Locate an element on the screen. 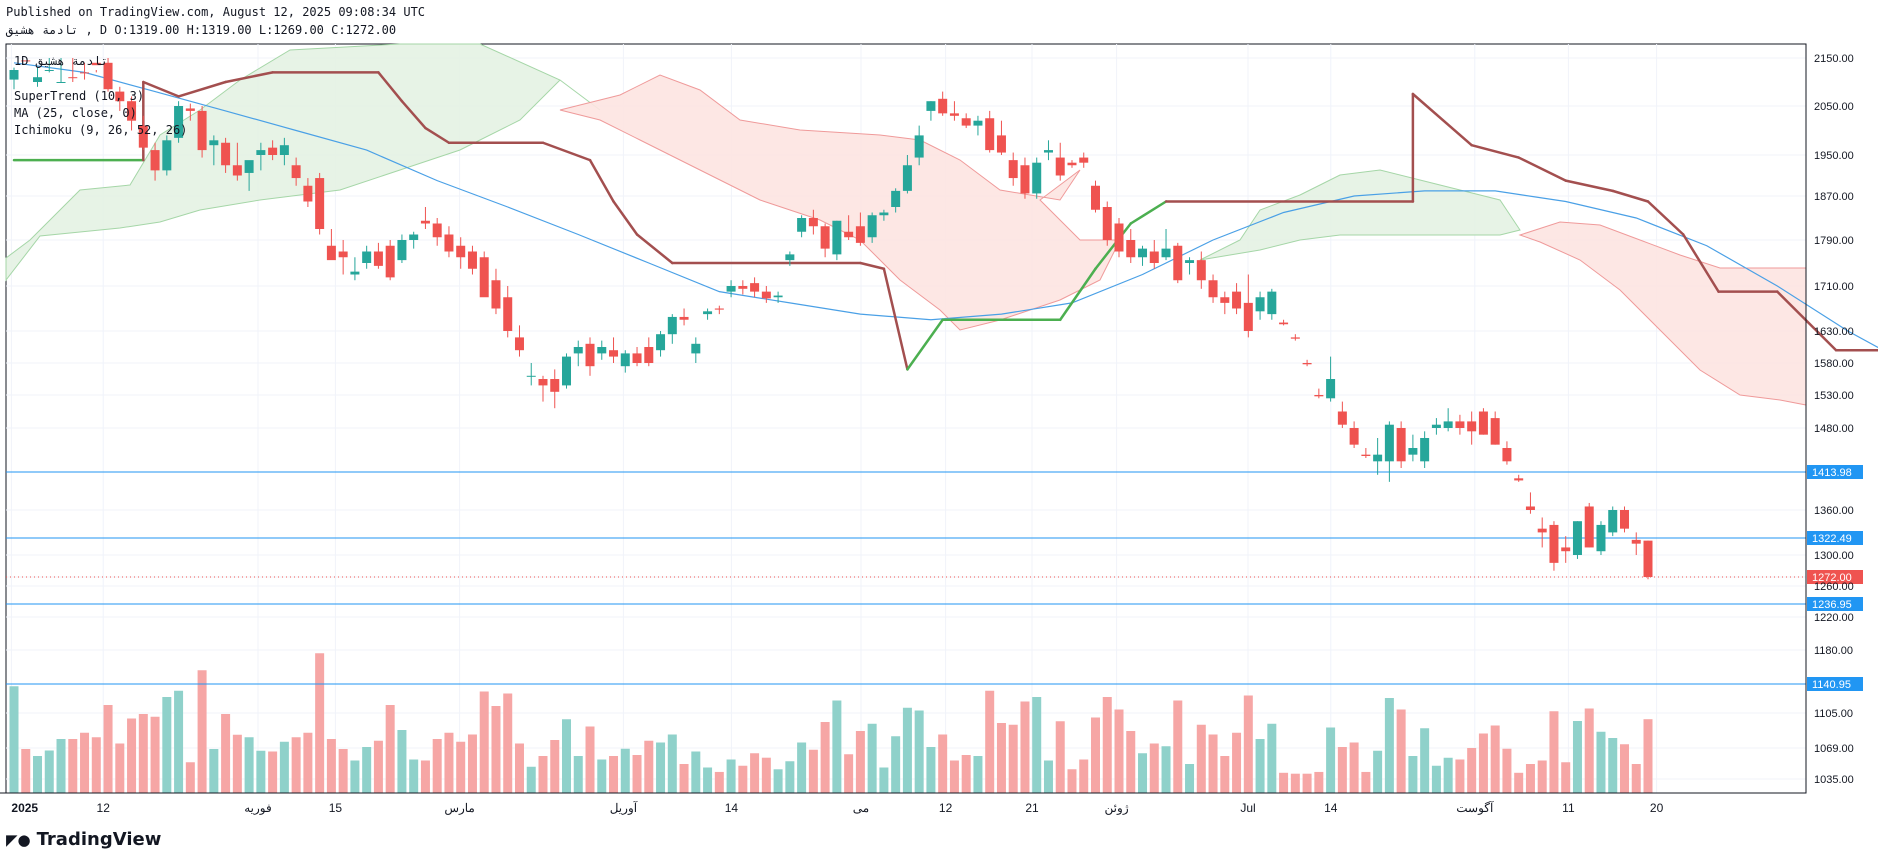 The image size is (1878, 858). y-tick-label: 1105.00 is located at coordinates (1833, 714).